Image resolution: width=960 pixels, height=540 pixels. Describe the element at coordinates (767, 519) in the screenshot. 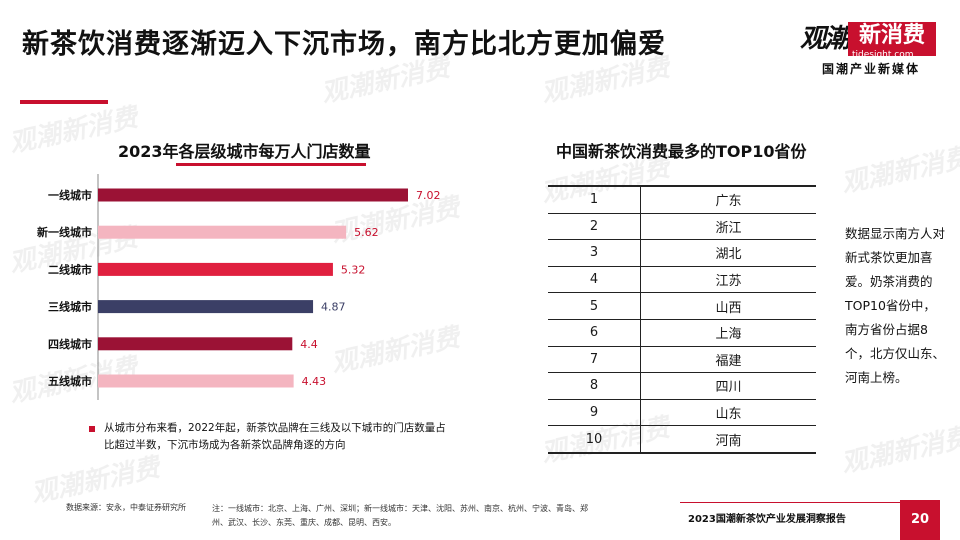

I see `report-name: 2023国潮新茶饮产业发展洞察报告` at that location.